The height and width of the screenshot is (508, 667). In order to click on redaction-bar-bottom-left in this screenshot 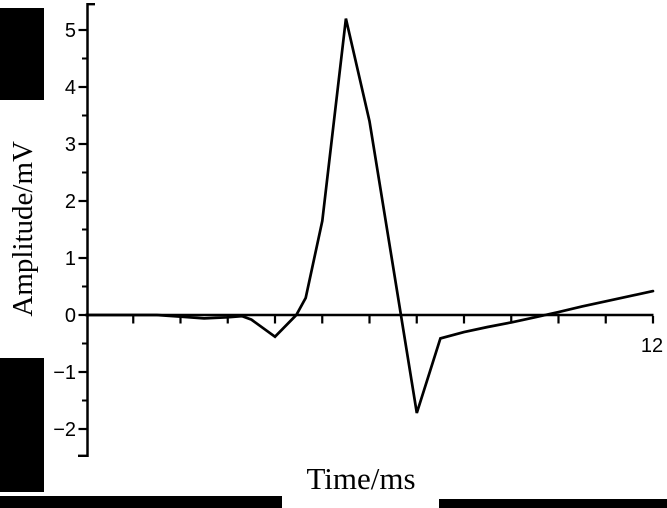, I will do `click(141, 502)`.